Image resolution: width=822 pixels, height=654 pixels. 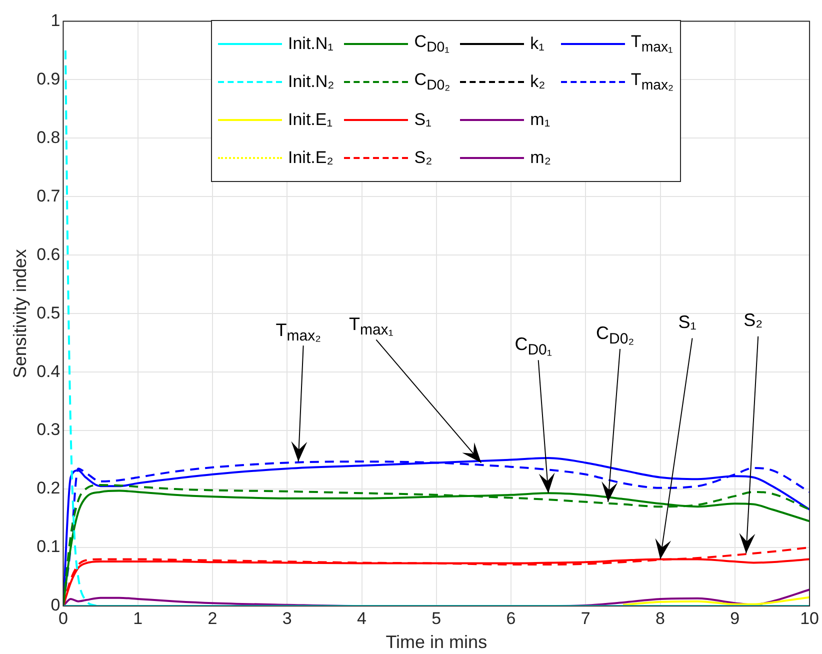 I want to click on legend-label: k₁, so click(x=537, y=44).